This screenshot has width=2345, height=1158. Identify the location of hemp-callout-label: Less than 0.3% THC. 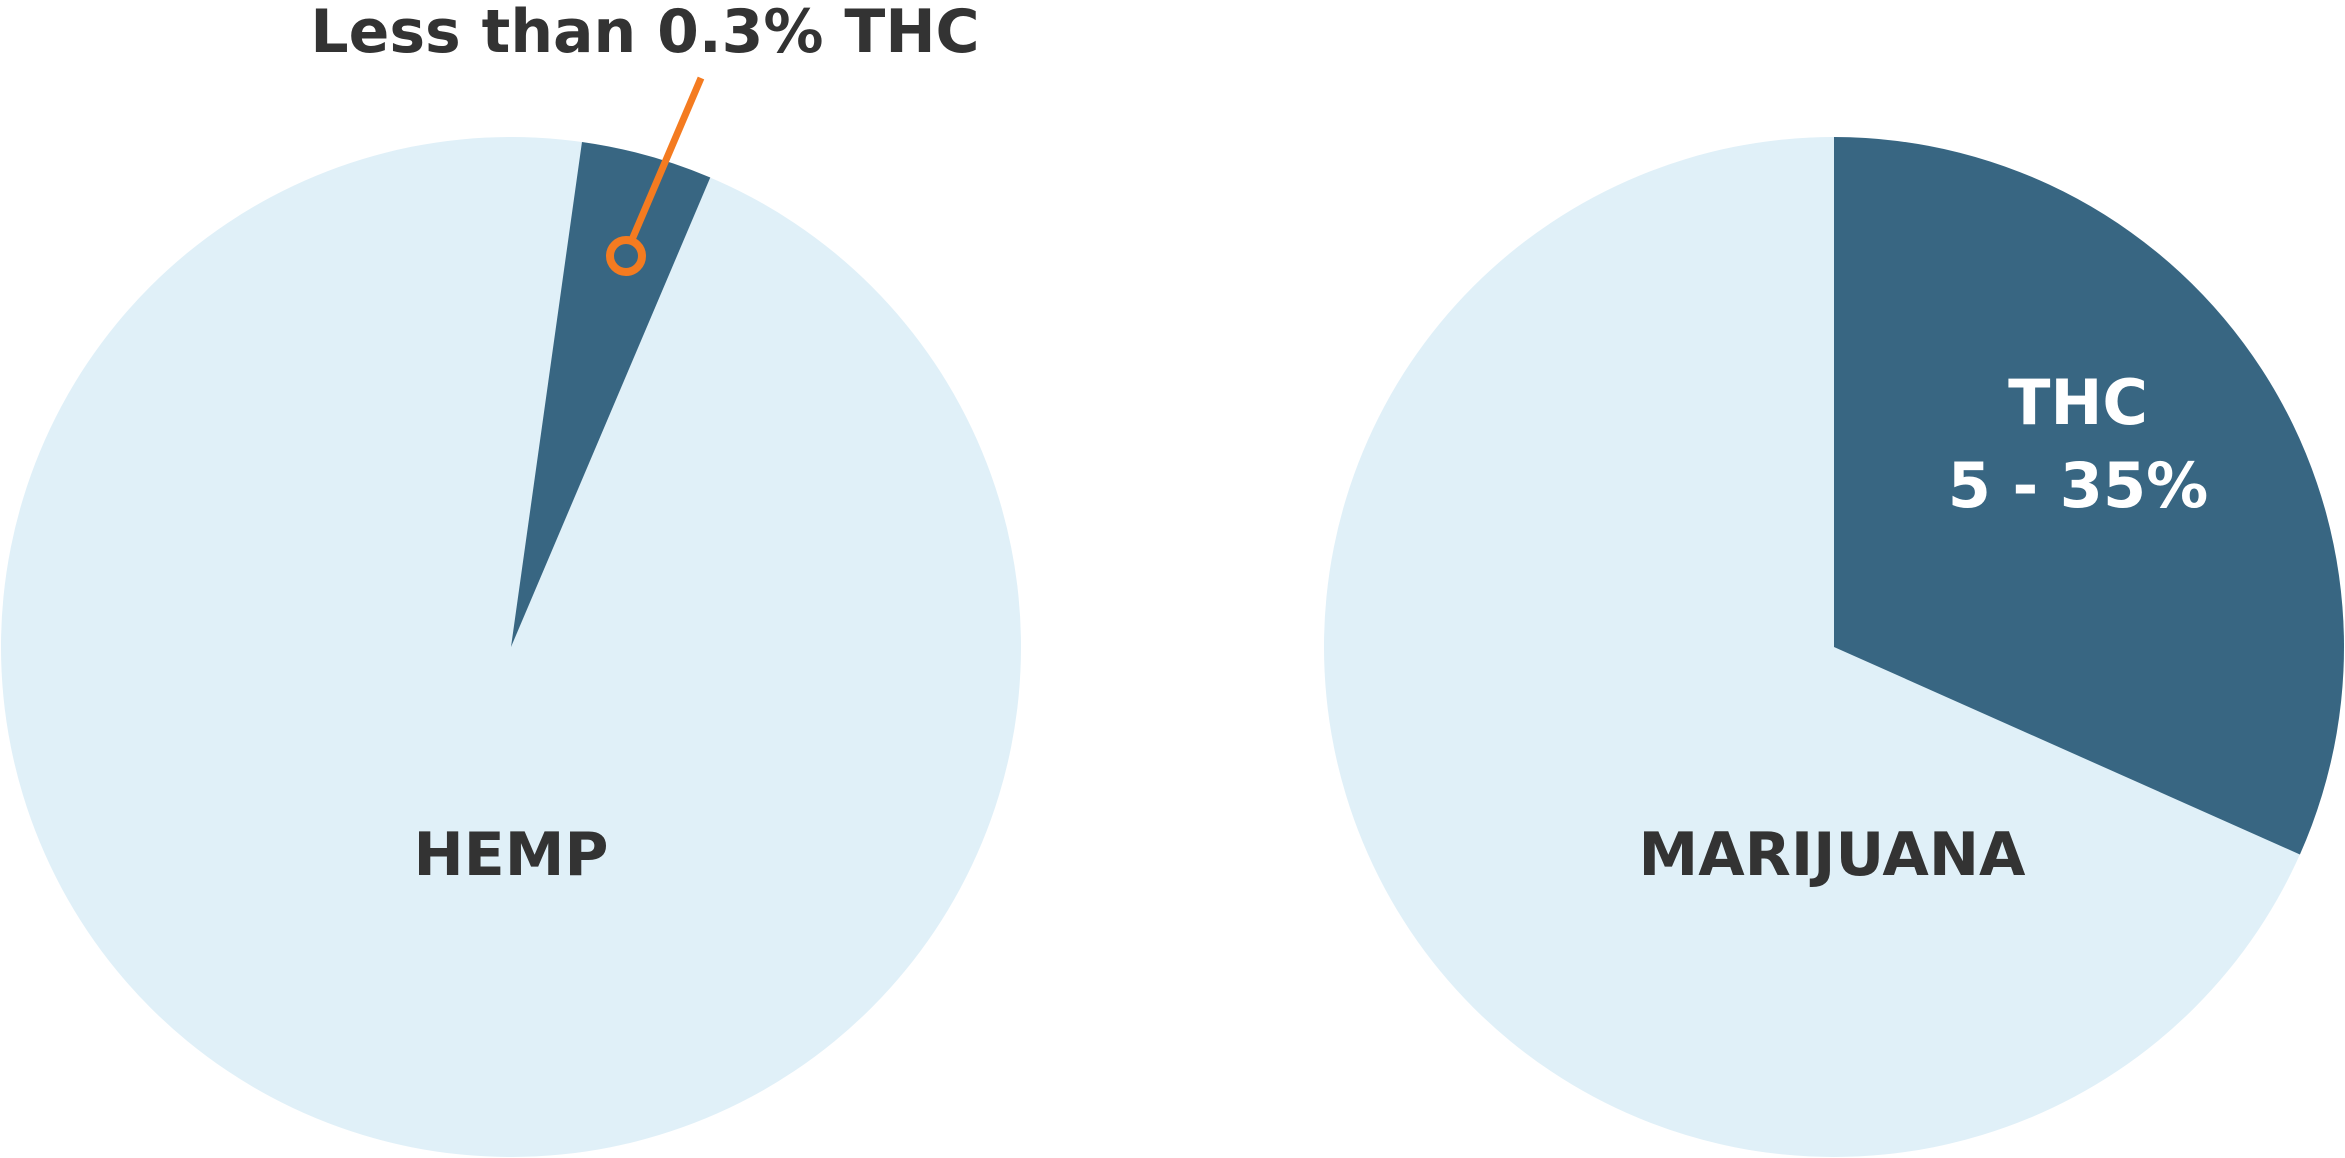
(644, 33).